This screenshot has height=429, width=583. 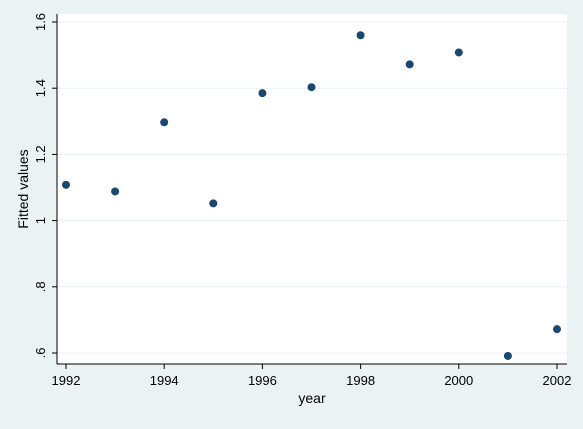 What do you see at coordinates (23, 188) in the screenshot?
I see `y-axis-label: Fitted values` at bounding box center [23, 188].